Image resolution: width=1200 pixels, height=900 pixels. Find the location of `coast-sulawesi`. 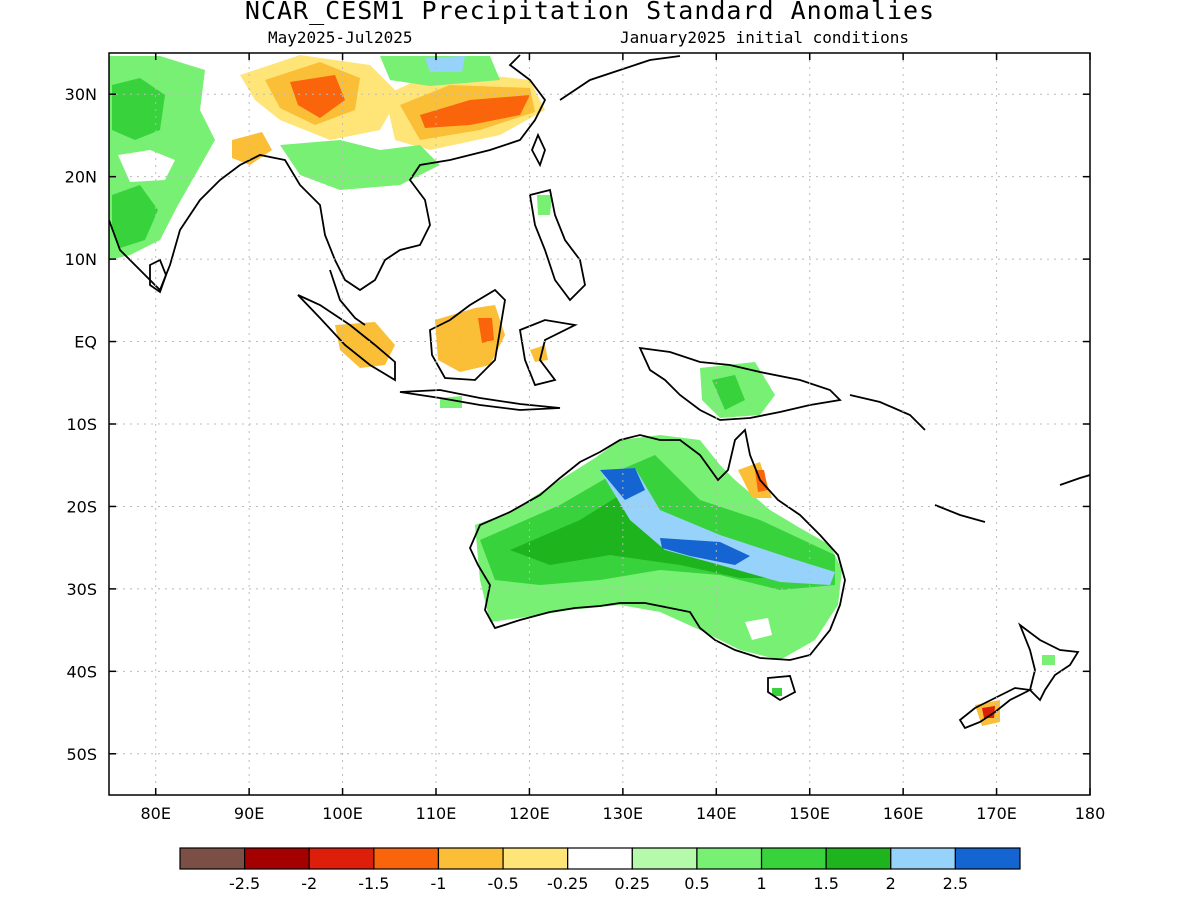

coast-sulawesi is located at coordinates (548, 353).